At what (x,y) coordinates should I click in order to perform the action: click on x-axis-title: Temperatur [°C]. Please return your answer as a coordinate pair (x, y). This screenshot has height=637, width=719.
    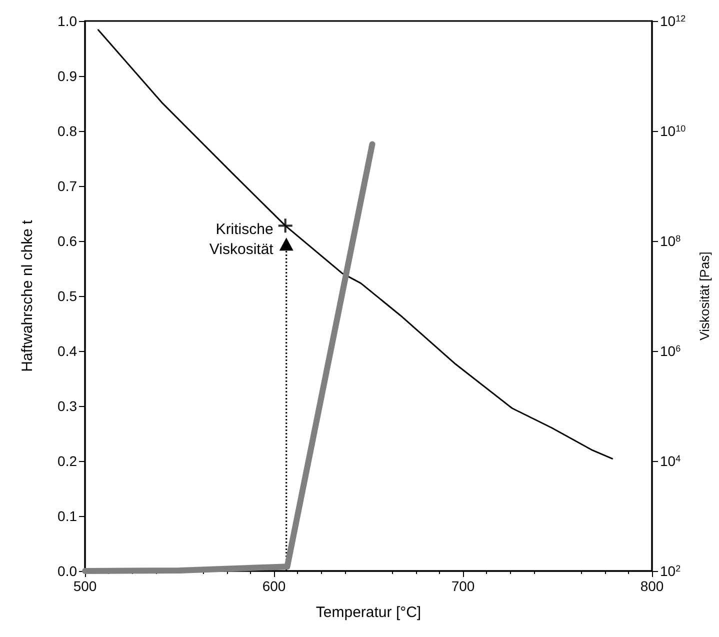
    Looking at the image, I should click on (369, 612).